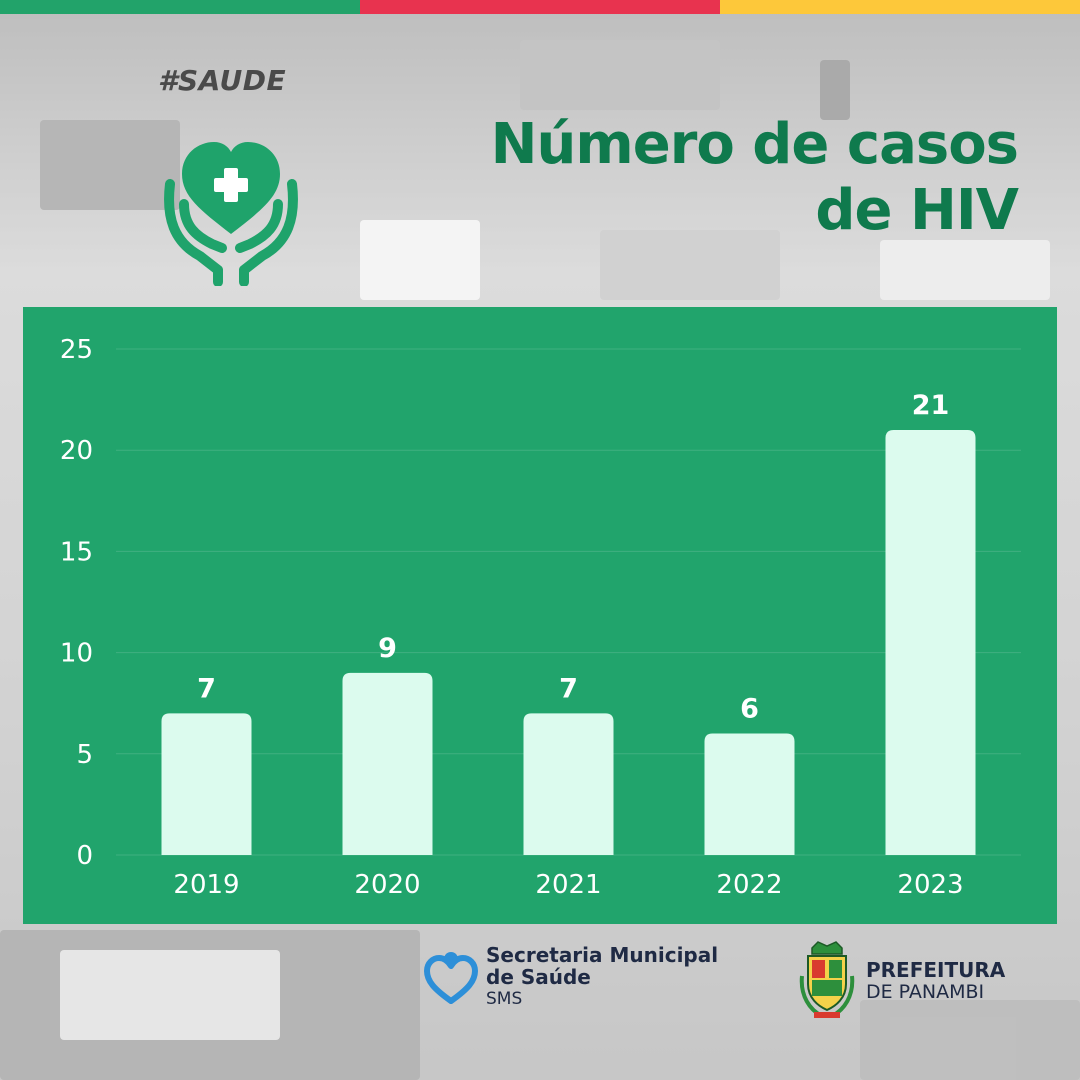 The image size is (1080, 1080). What do you see at coordinates (451, 978) in the screenshot?
I see `sms-heart-person-icon` at bounding box center [451, 978].